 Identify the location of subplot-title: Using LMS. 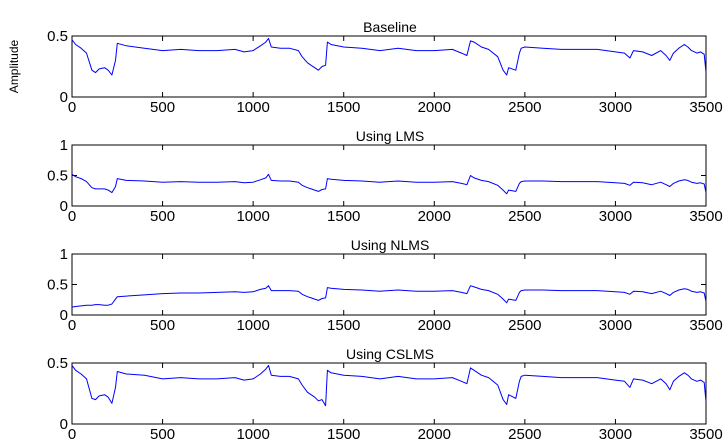
(390, 136).